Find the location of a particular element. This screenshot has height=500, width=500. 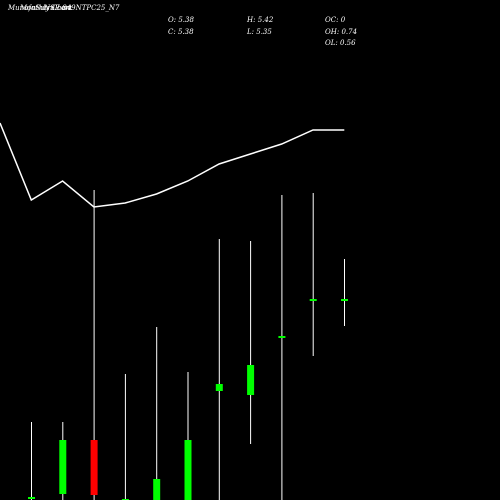

stat-oh: OH: 0.74 is located at coordinates (341, 32).